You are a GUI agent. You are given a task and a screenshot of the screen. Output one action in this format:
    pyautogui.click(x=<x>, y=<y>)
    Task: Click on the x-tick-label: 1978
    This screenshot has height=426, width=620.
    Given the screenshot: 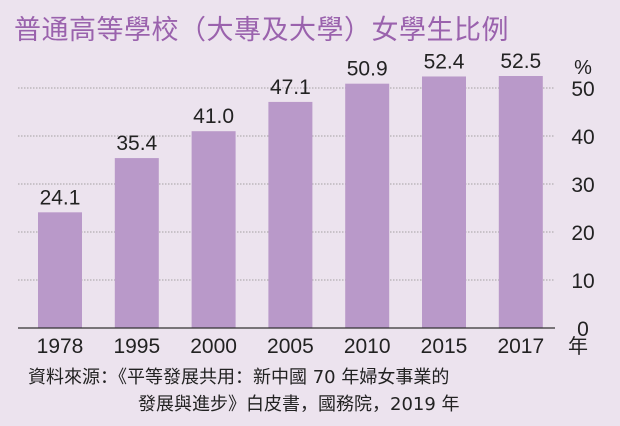 What is the action you would take?
    pyautogui.click(x=60, y=346)
    